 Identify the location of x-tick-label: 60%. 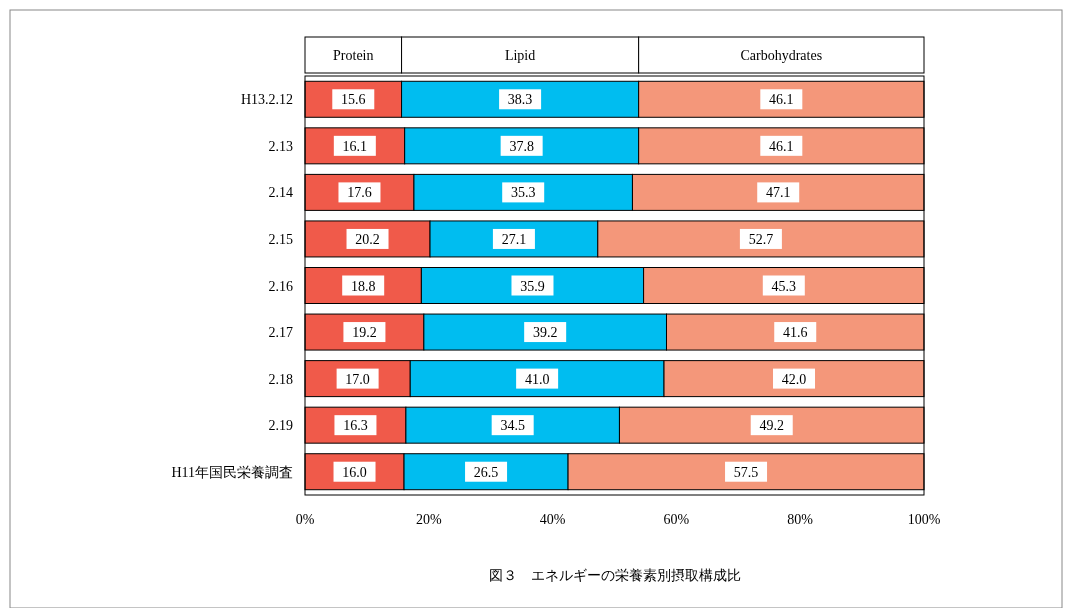
(676, 519).